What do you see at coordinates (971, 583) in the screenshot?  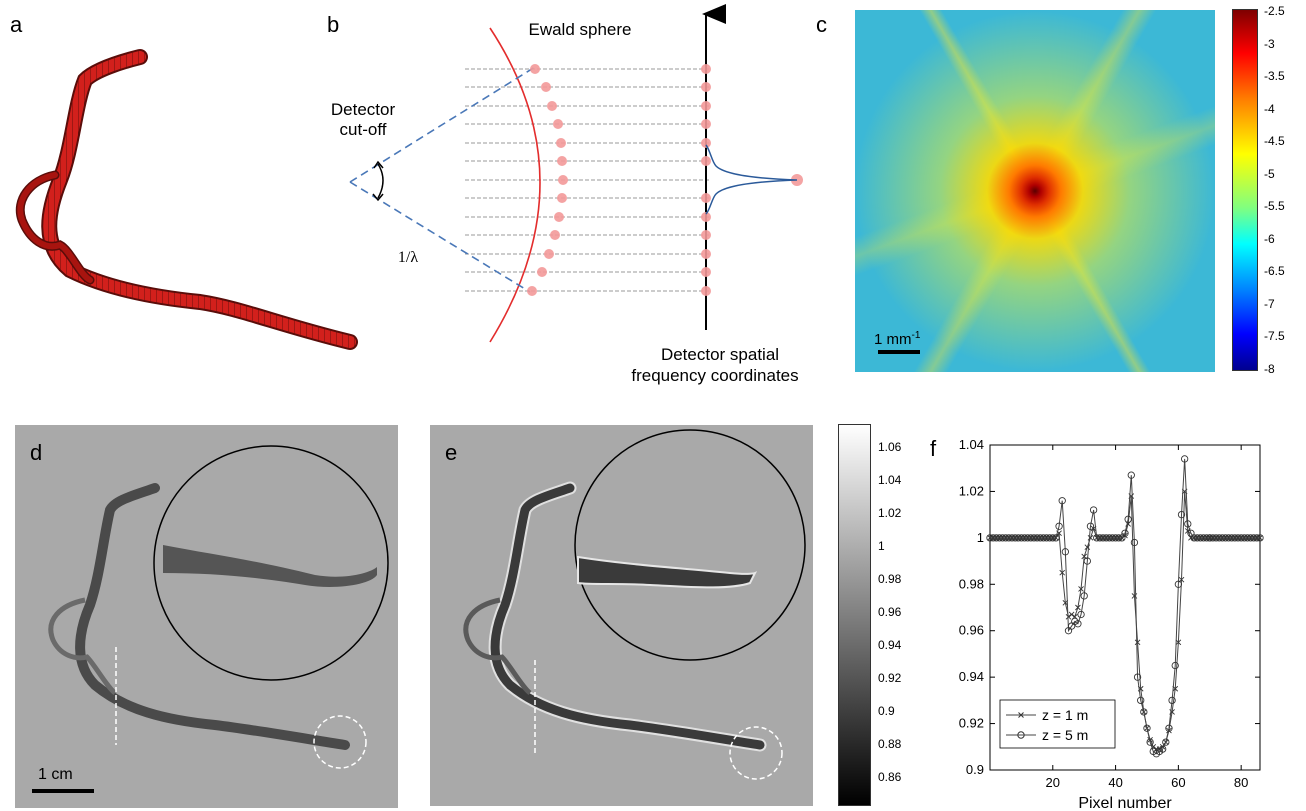 I see `y-tick-label: 0.98` at bounding box center [971, 583].